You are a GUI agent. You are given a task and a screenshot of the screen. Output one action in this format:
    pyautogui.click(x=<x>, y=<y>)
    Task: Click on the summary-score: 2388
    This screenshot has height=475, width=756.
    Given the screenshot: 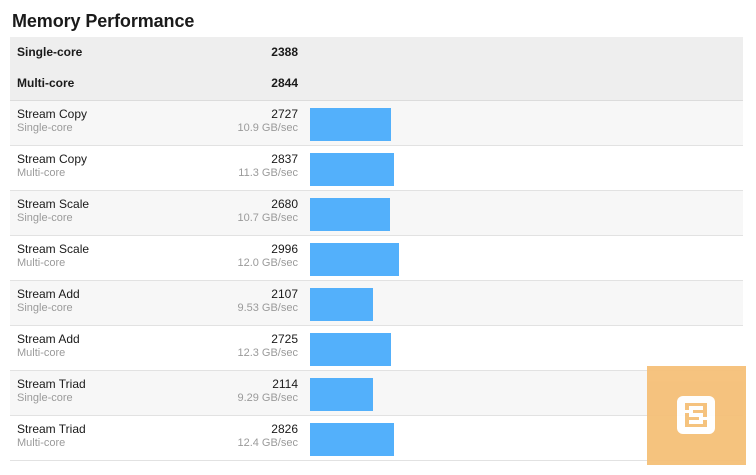 What is the action you would take?
    pyautogui.click(x=284, y=52)
    